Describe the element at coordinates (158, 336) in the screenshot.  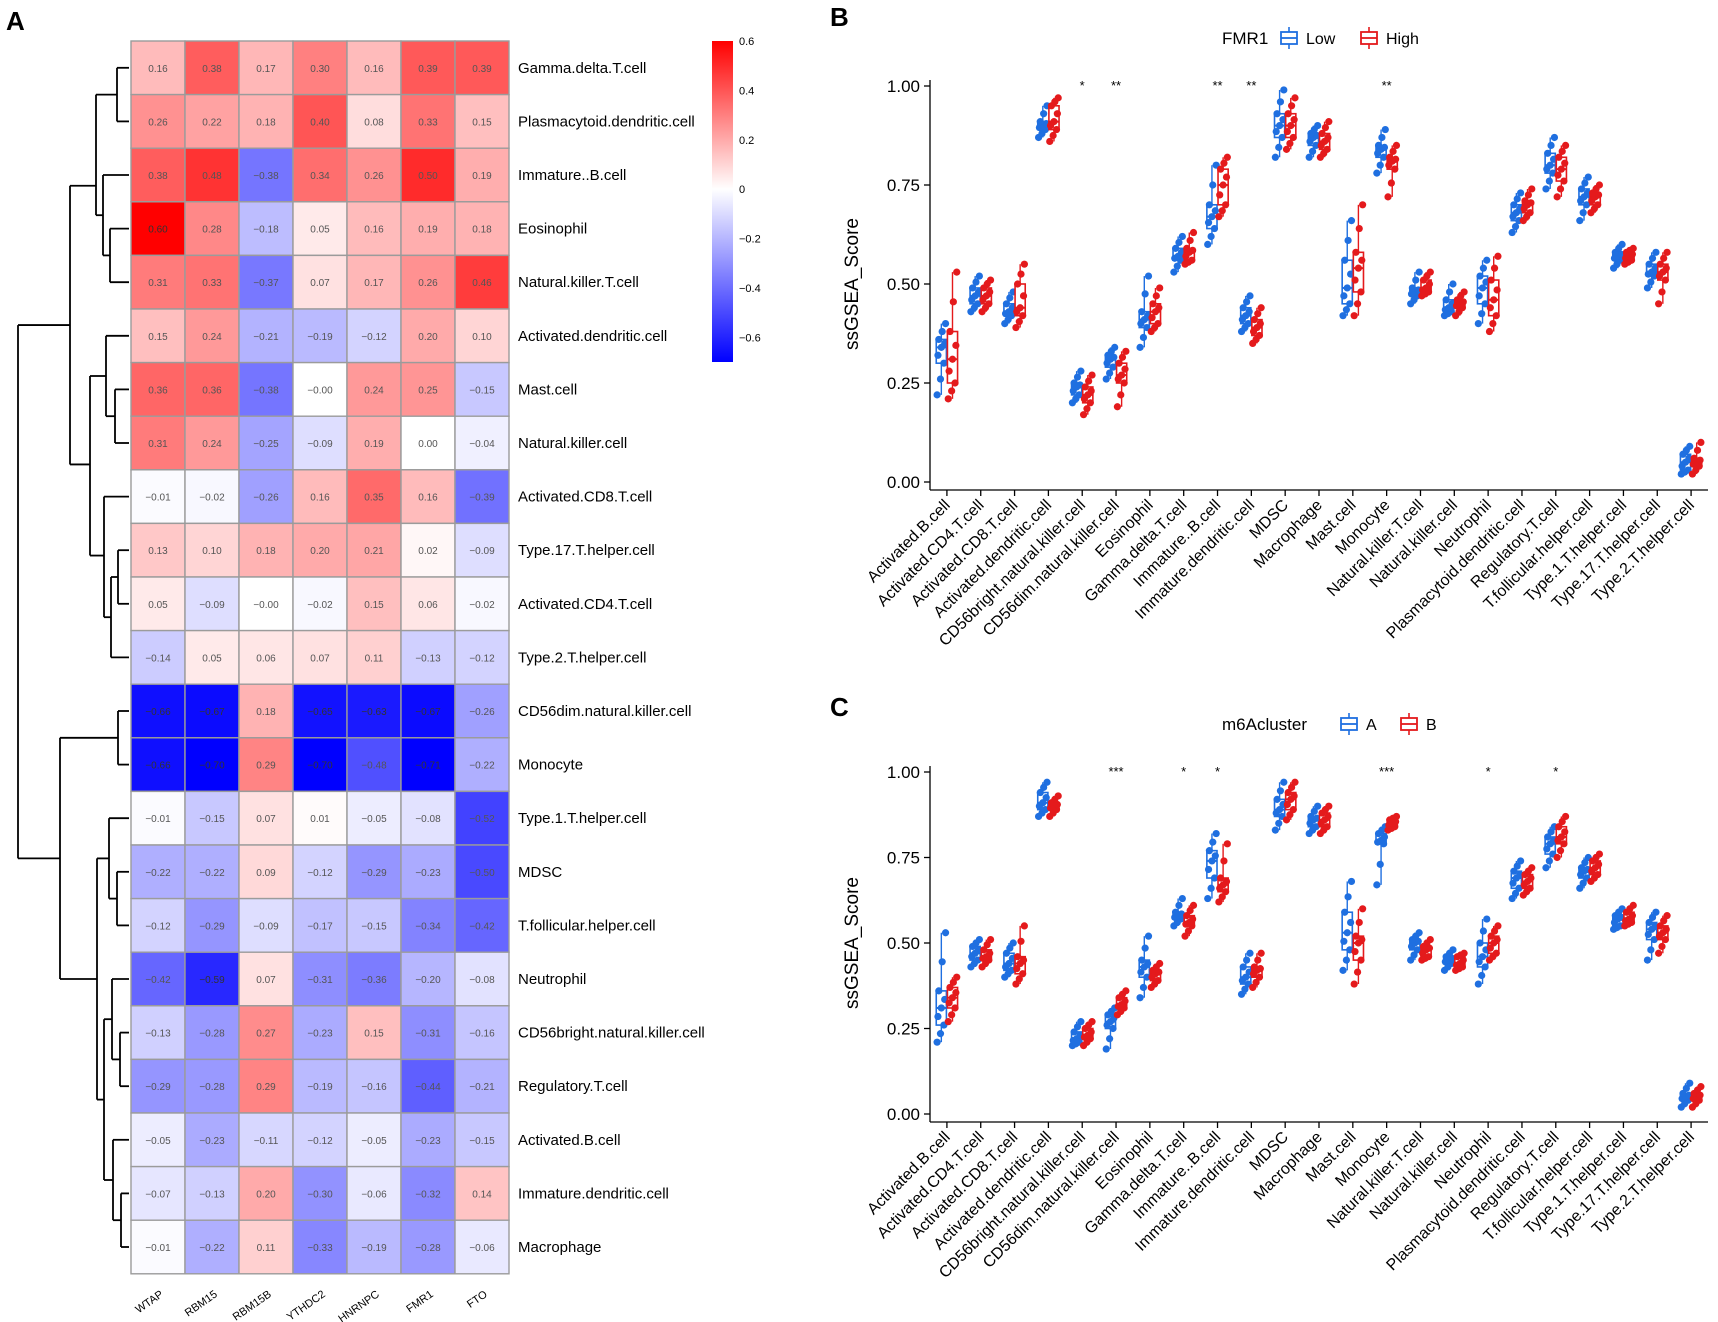
I see `heatmap-cell-activated-dendritic-cell-wtap` at that location.